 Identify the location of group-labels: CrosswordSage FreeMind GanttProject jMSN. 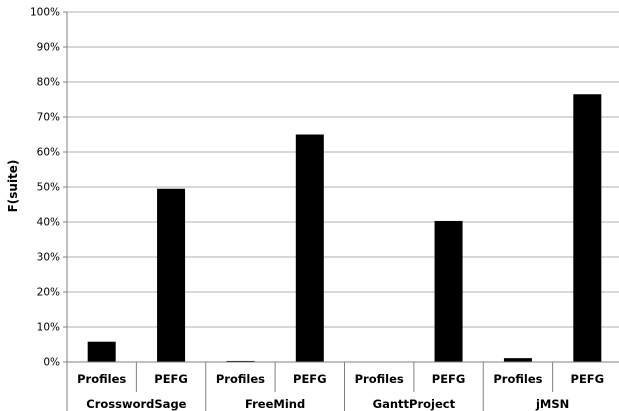
(327, 404).